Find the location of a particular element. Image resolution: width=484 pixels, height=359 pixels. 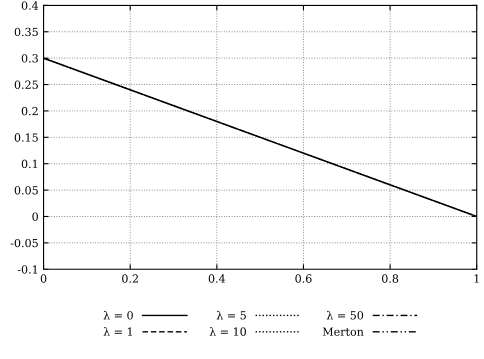

x-tick-label: 0.2 is located at coordinates (130, 278).